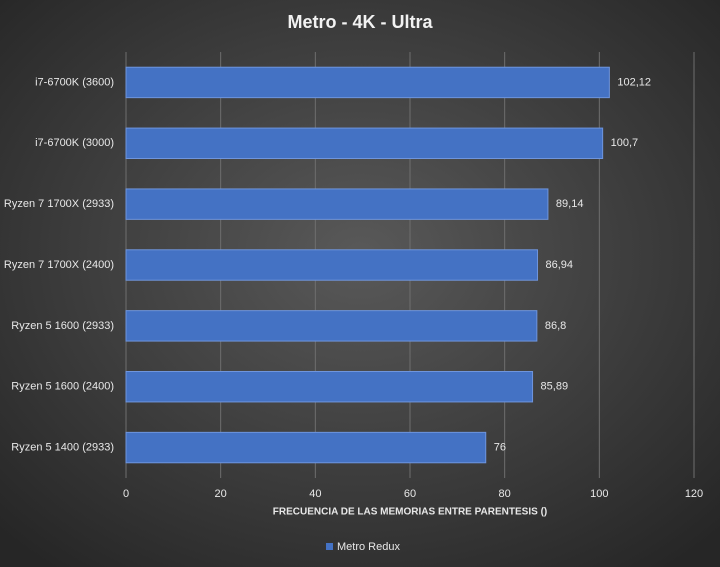  What do you see at coordinates (315, 494) in the screenshot?
I see `x-tick-label: 40` at bounding box center [315, 494].